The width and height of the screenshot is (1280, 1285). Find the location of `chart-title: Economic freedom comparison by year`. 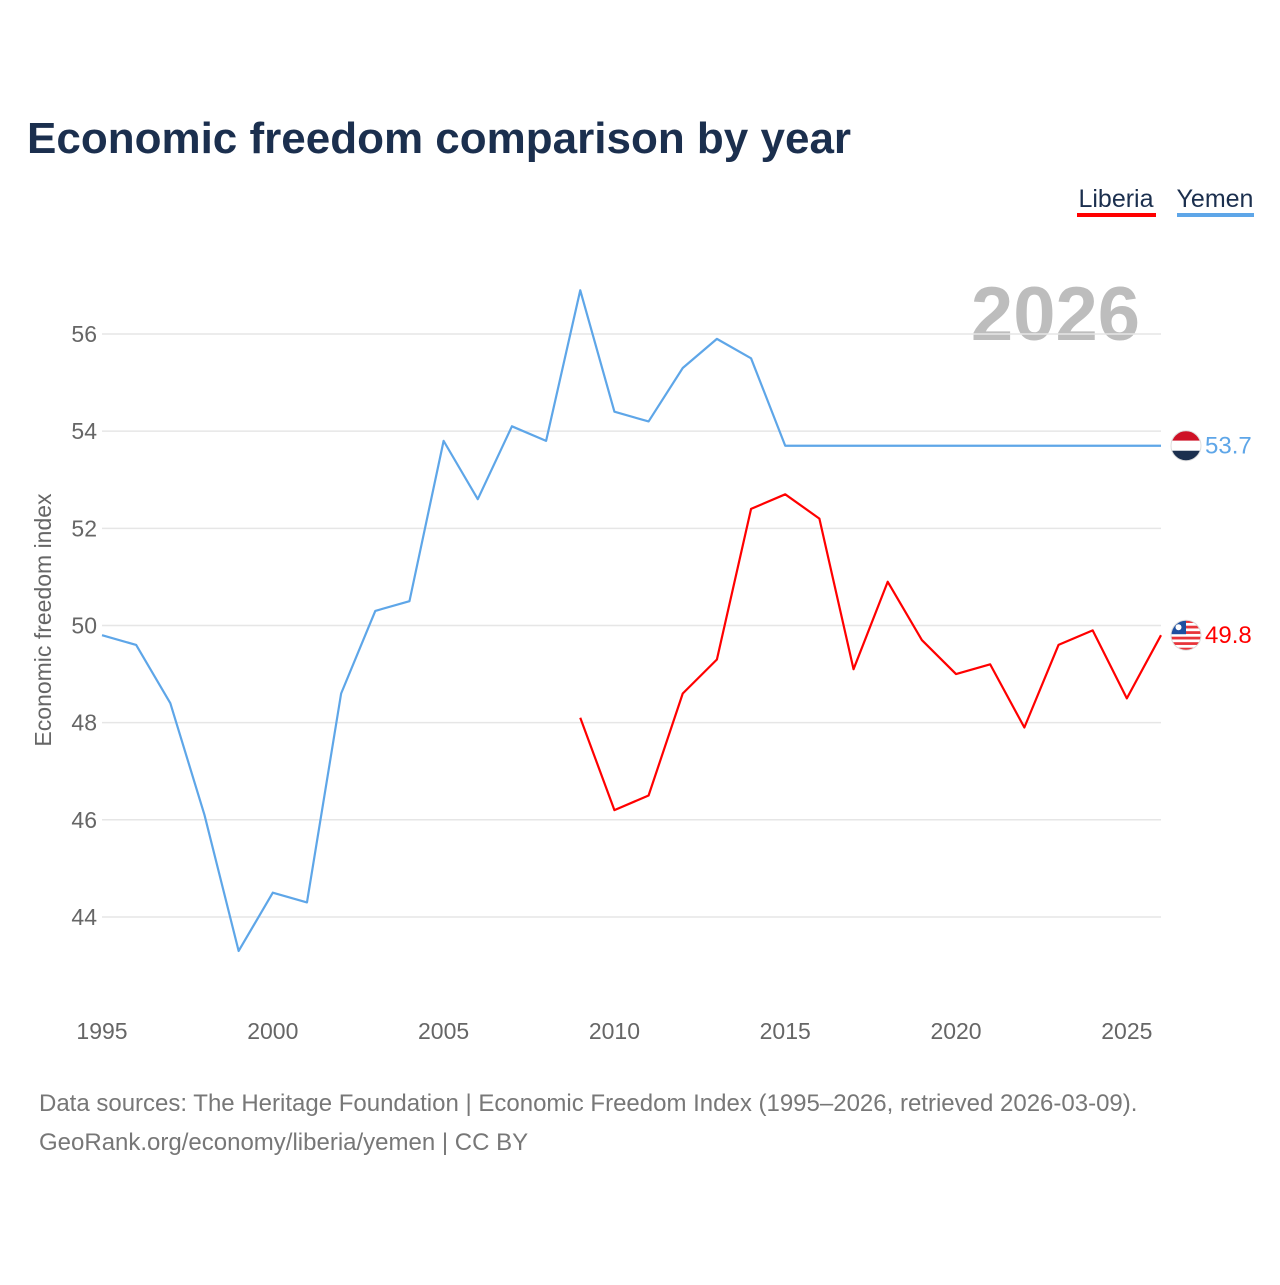

chart-title: Economic freedom comparison by year is located at coordinates (439, 138).